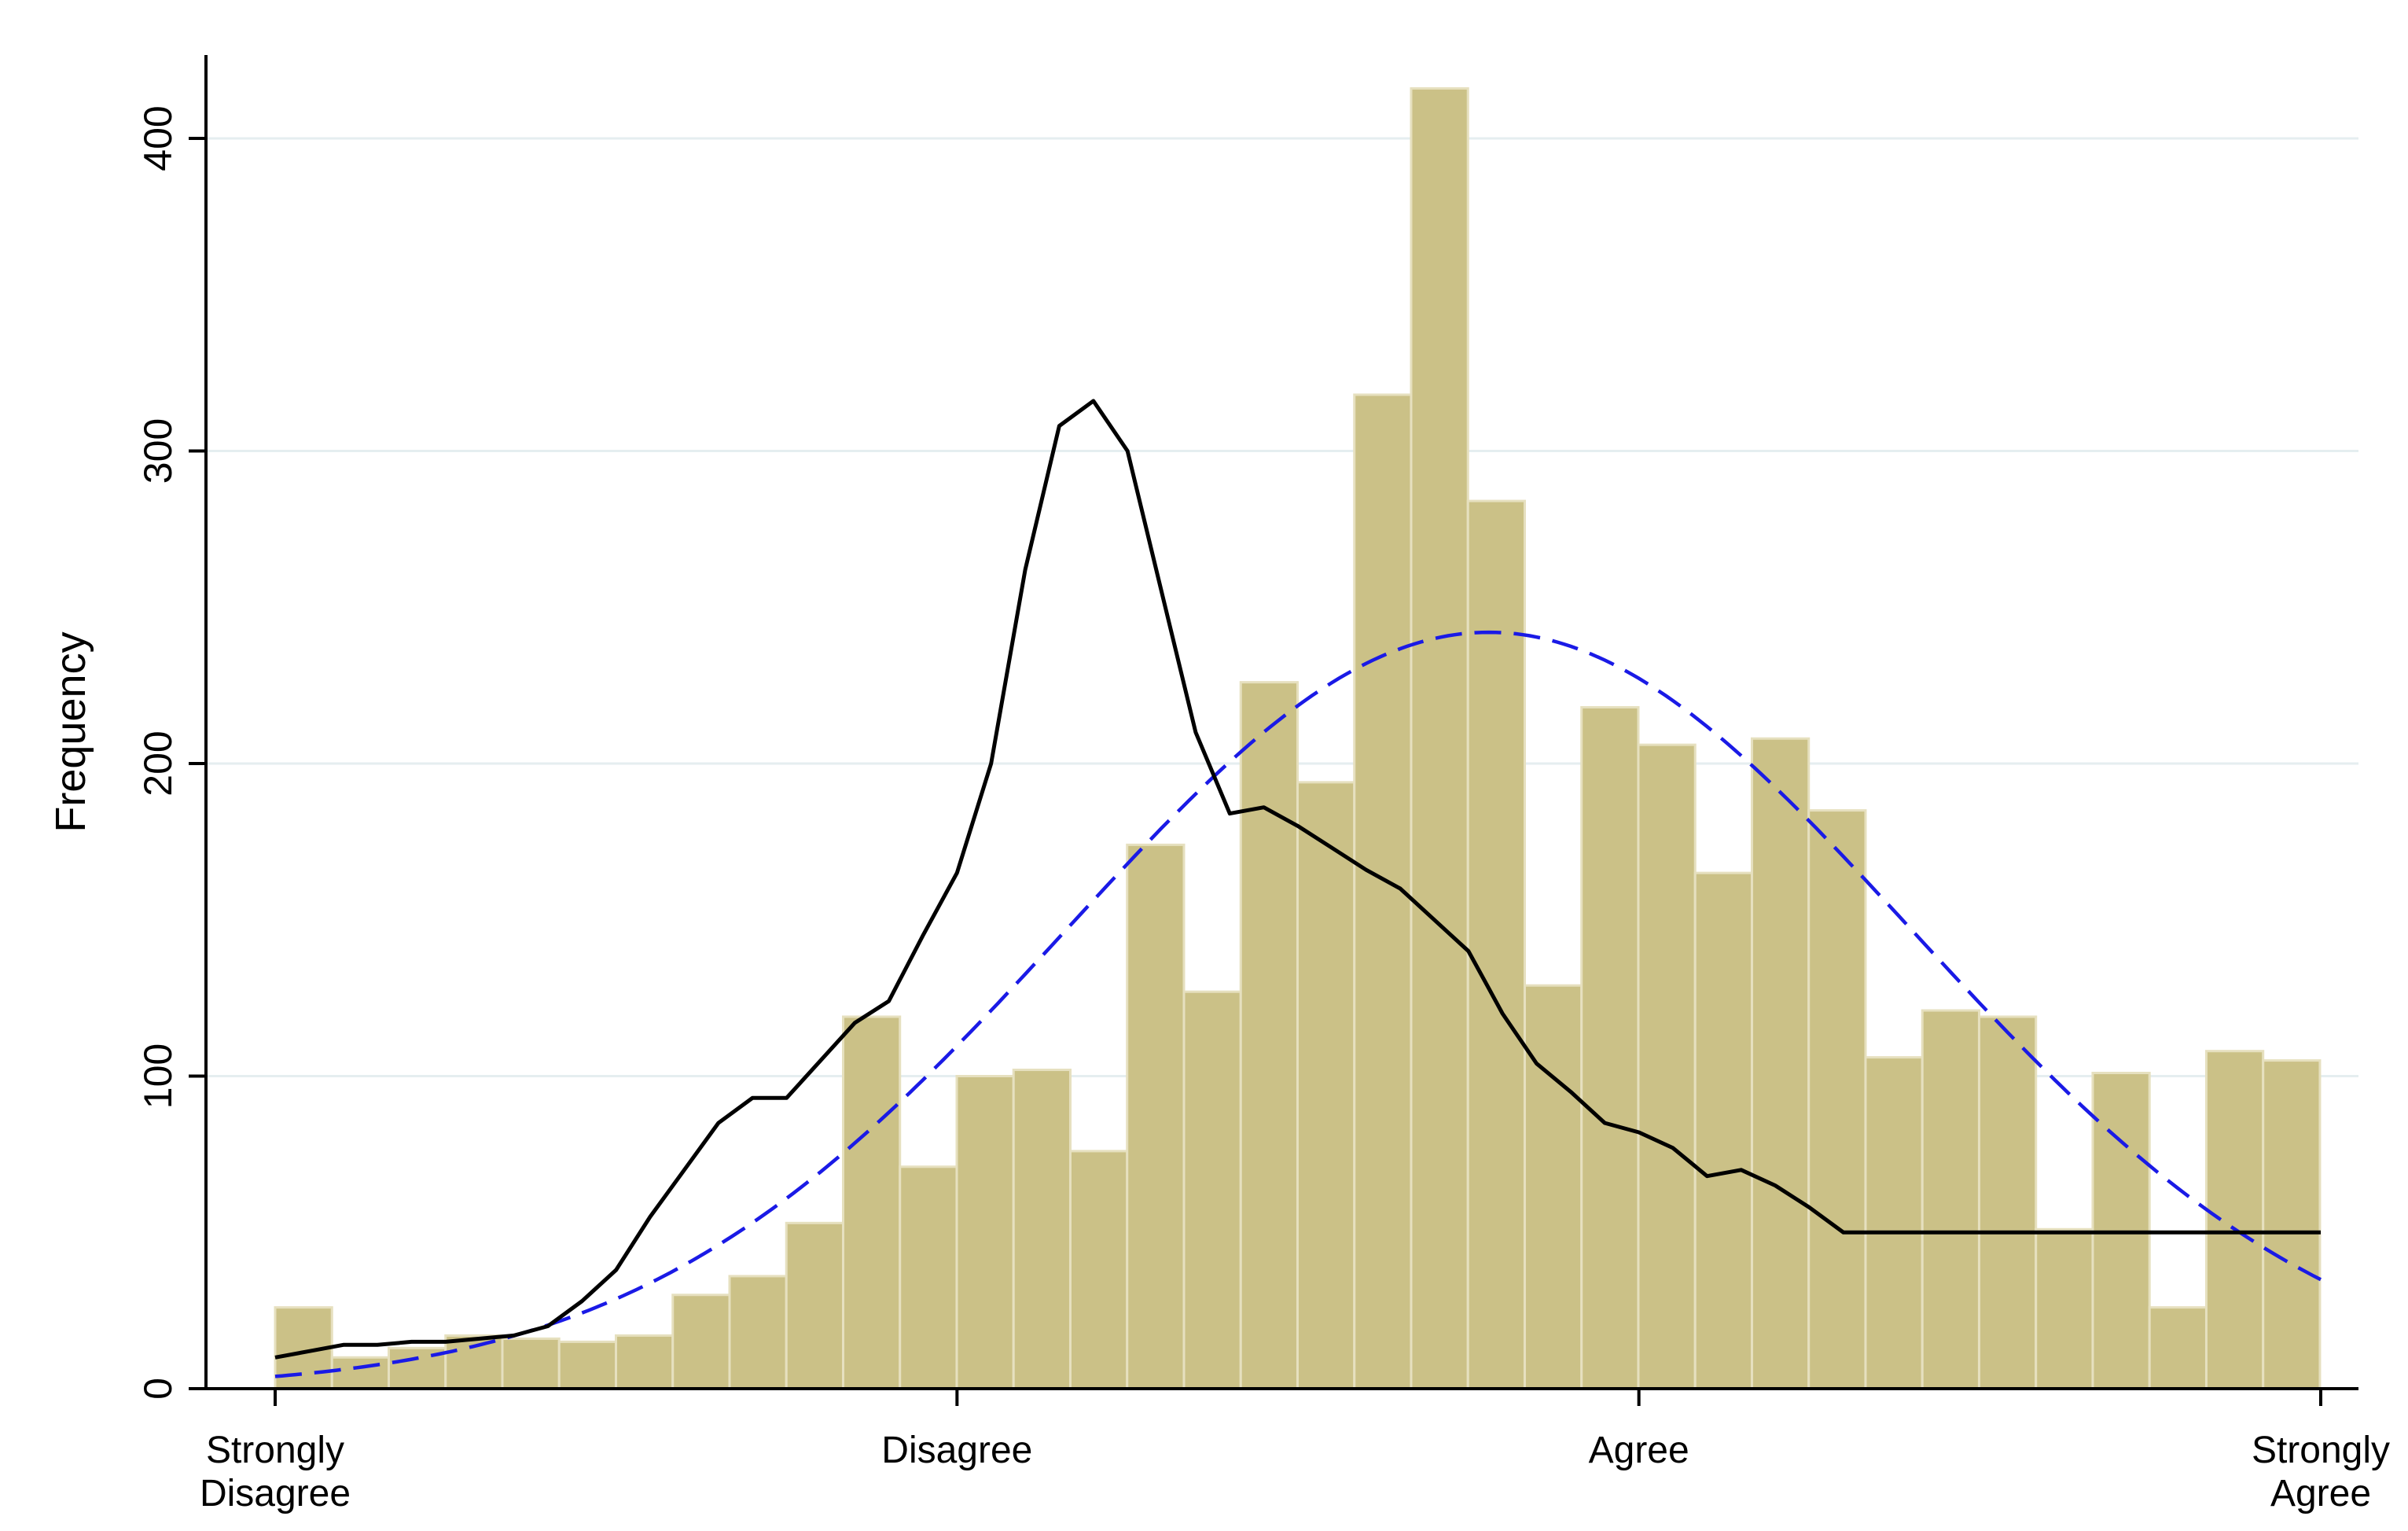 The width and height of the screenshot is (2408, 1531). I want to click on y-tick-label: 100, so click(158, 1076).